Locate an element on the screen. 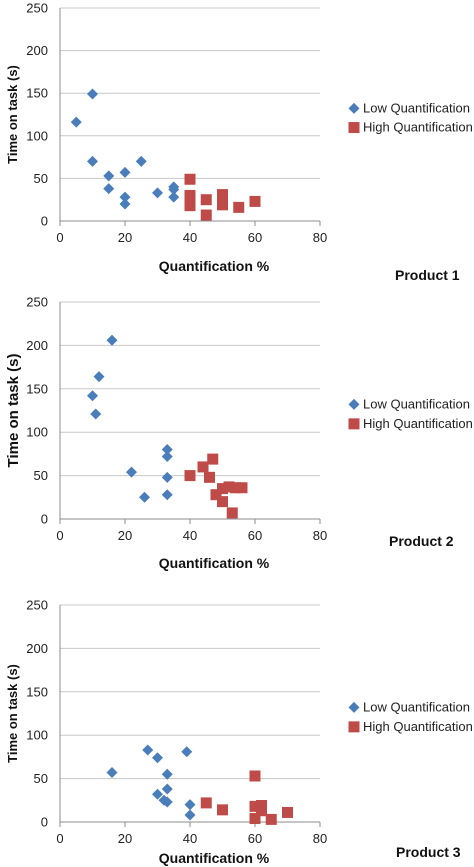 The width and height of the screenshot is (474, 867). legend-diamond-marker is located at coordinates (354, 707).